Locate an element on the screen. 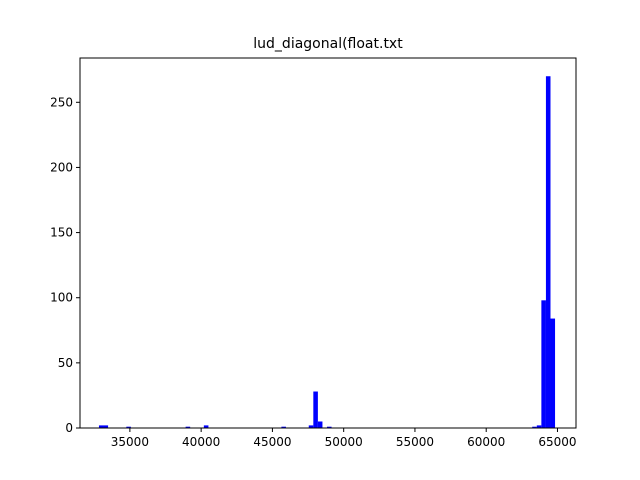 The image size is (640, 480). x-tick-label-5: 60000 is located at coordinates (486, 442).